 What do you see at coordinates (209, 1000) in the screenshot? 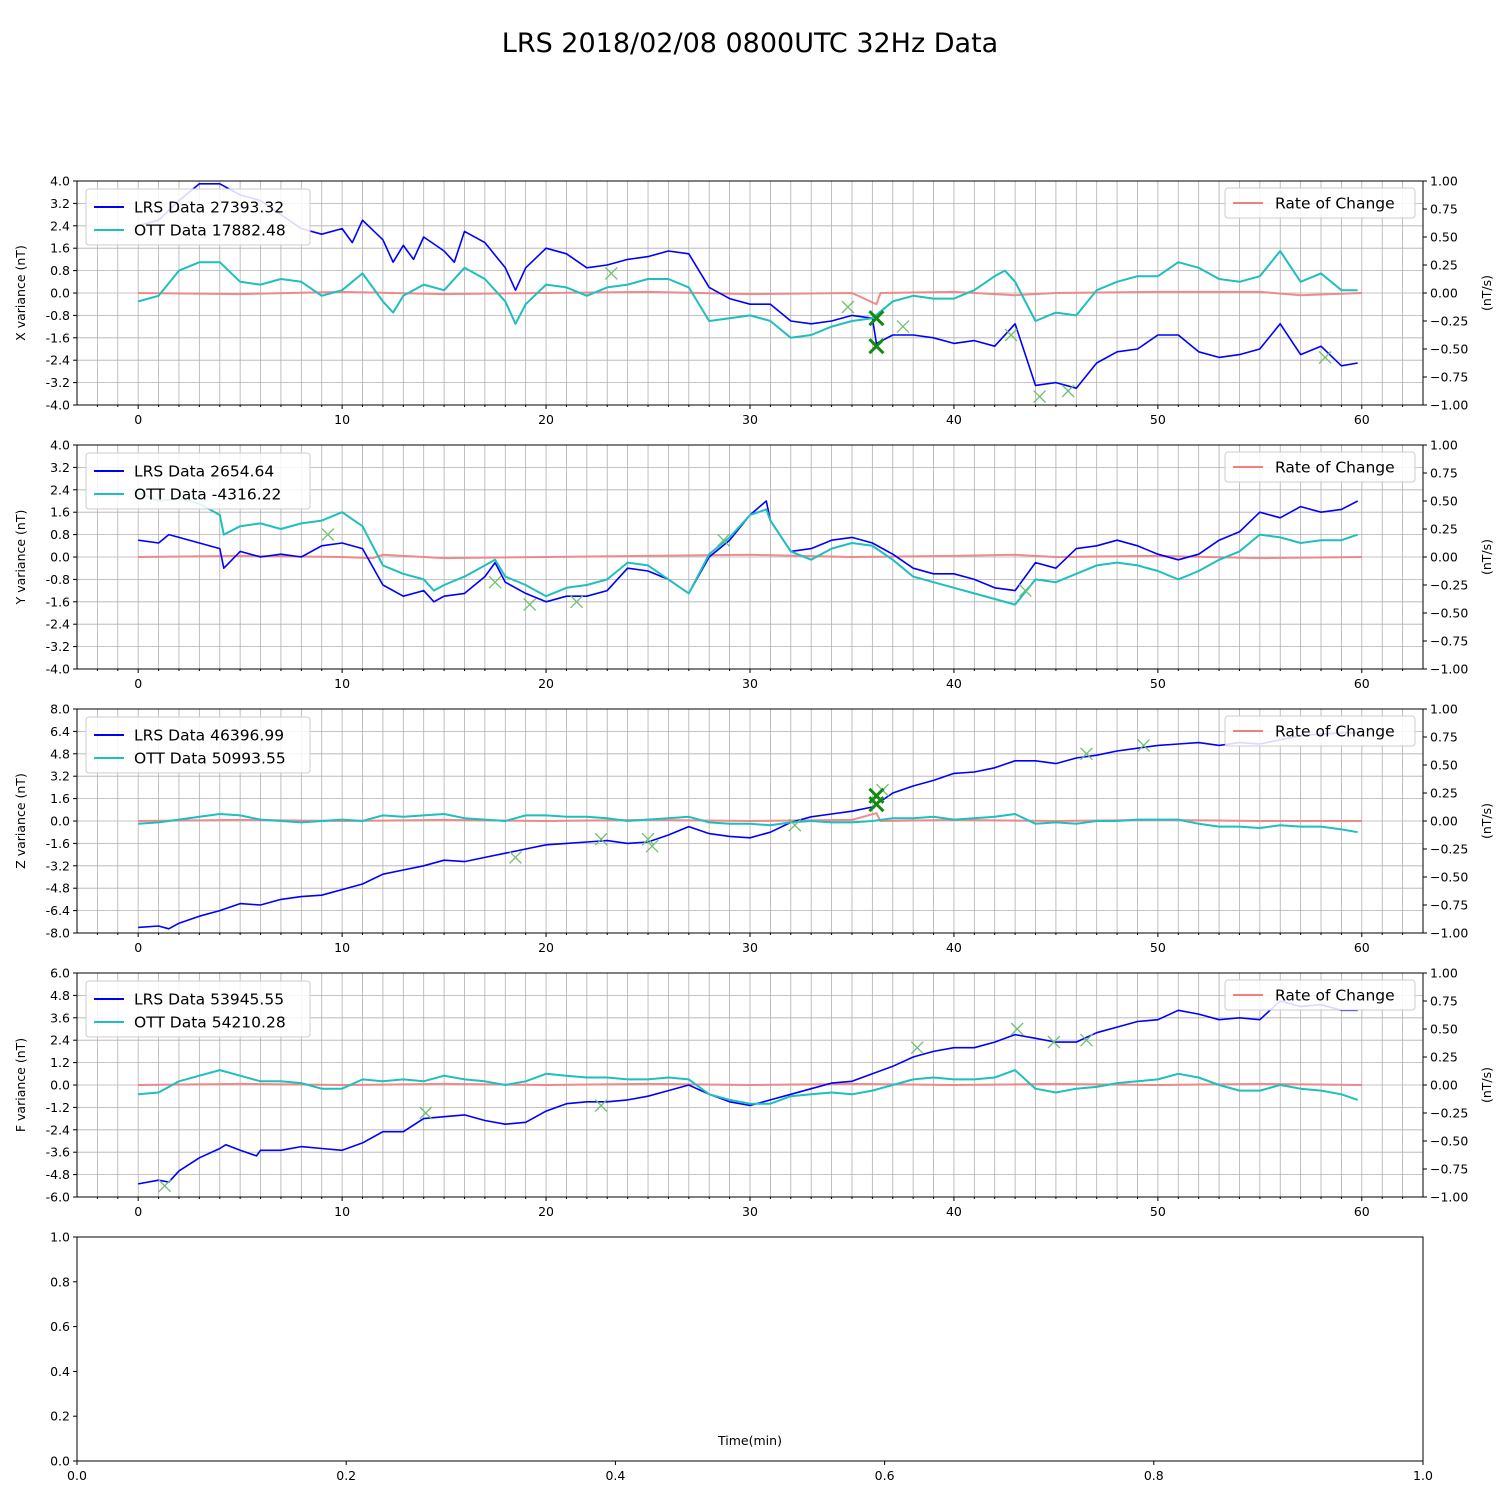
I see `legend-entry: LRS Data 53945.55` at bounding box center [209, 1000].